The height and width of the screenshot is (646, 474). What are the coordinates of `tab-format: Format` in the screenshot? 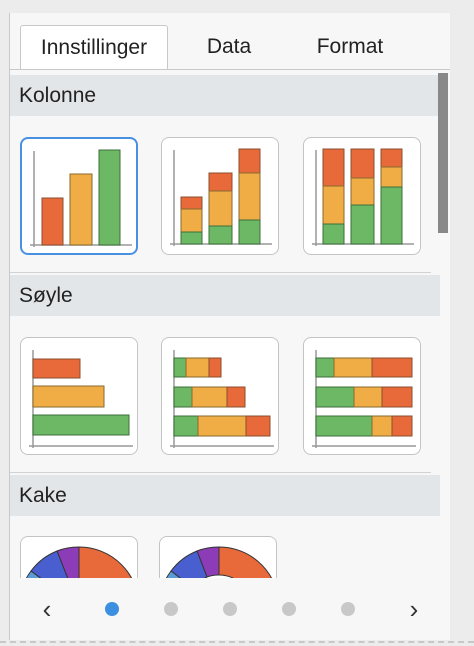 It's located at (350, 46).